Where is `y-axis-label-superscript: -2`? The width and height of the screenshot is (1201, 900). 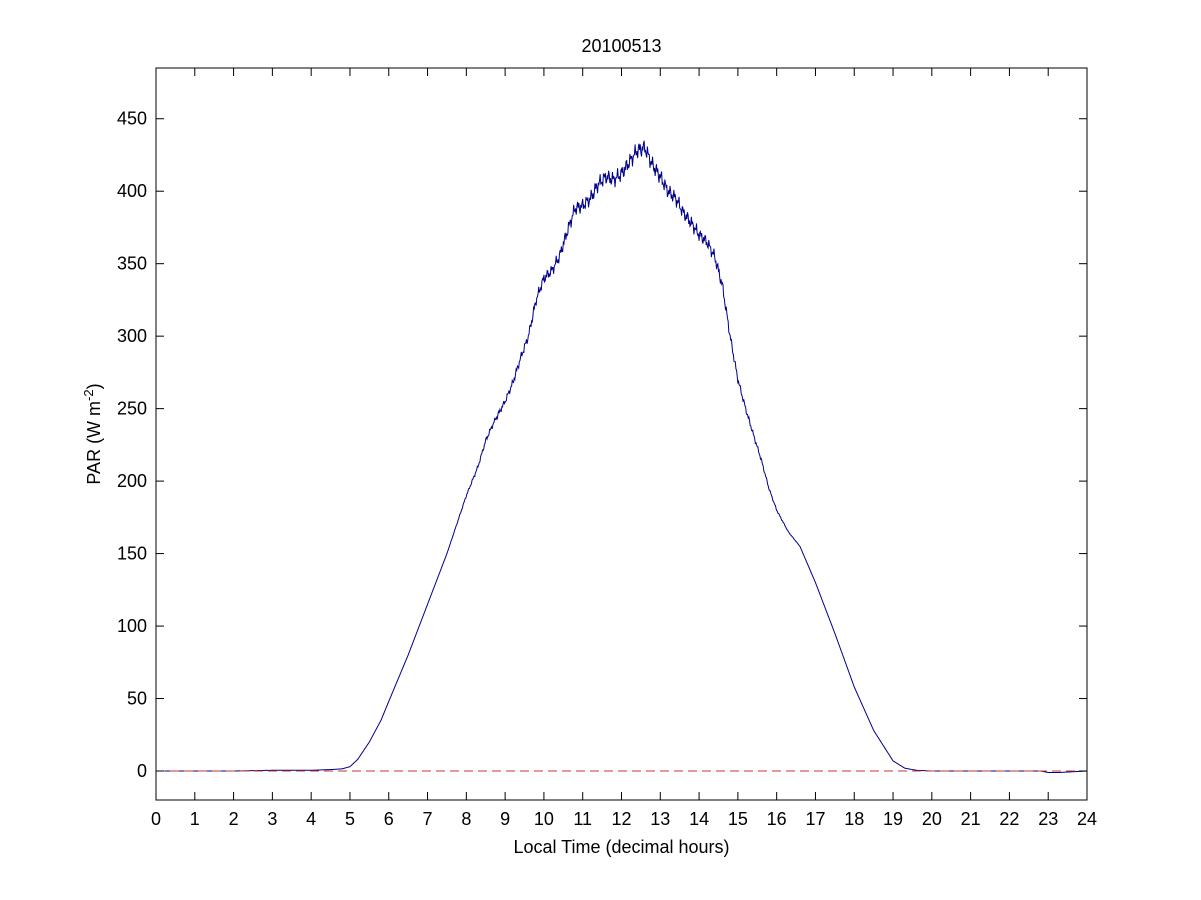
y-axis-label-superscript: -2 is located at coordinates (88, 395).